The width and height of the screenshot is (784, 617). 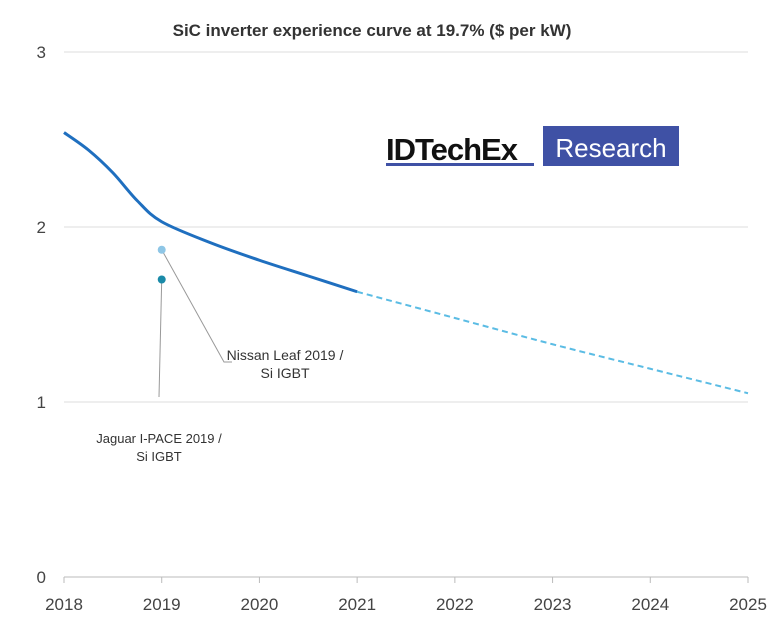 What do you see at coordinates (41, 402) in the screenshot?
I see `y-tick-label: 1` at bounding box center [41, 402].